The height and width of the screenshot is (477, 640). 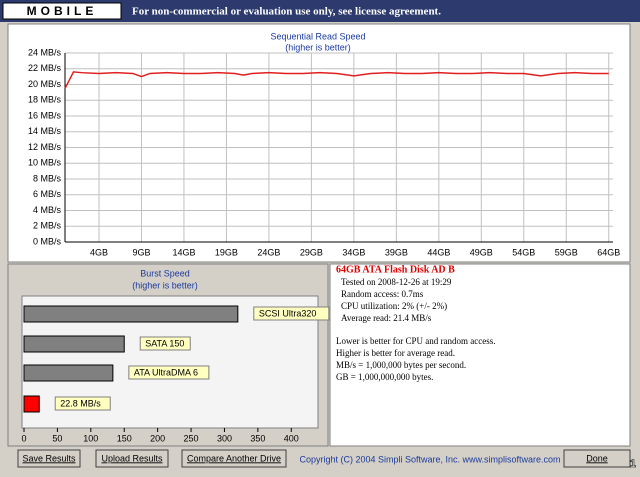 What do you see at coordinates (23, 438) in the screenshot?
I see `x-tick-label: 0` at bounding box center [23, 438].